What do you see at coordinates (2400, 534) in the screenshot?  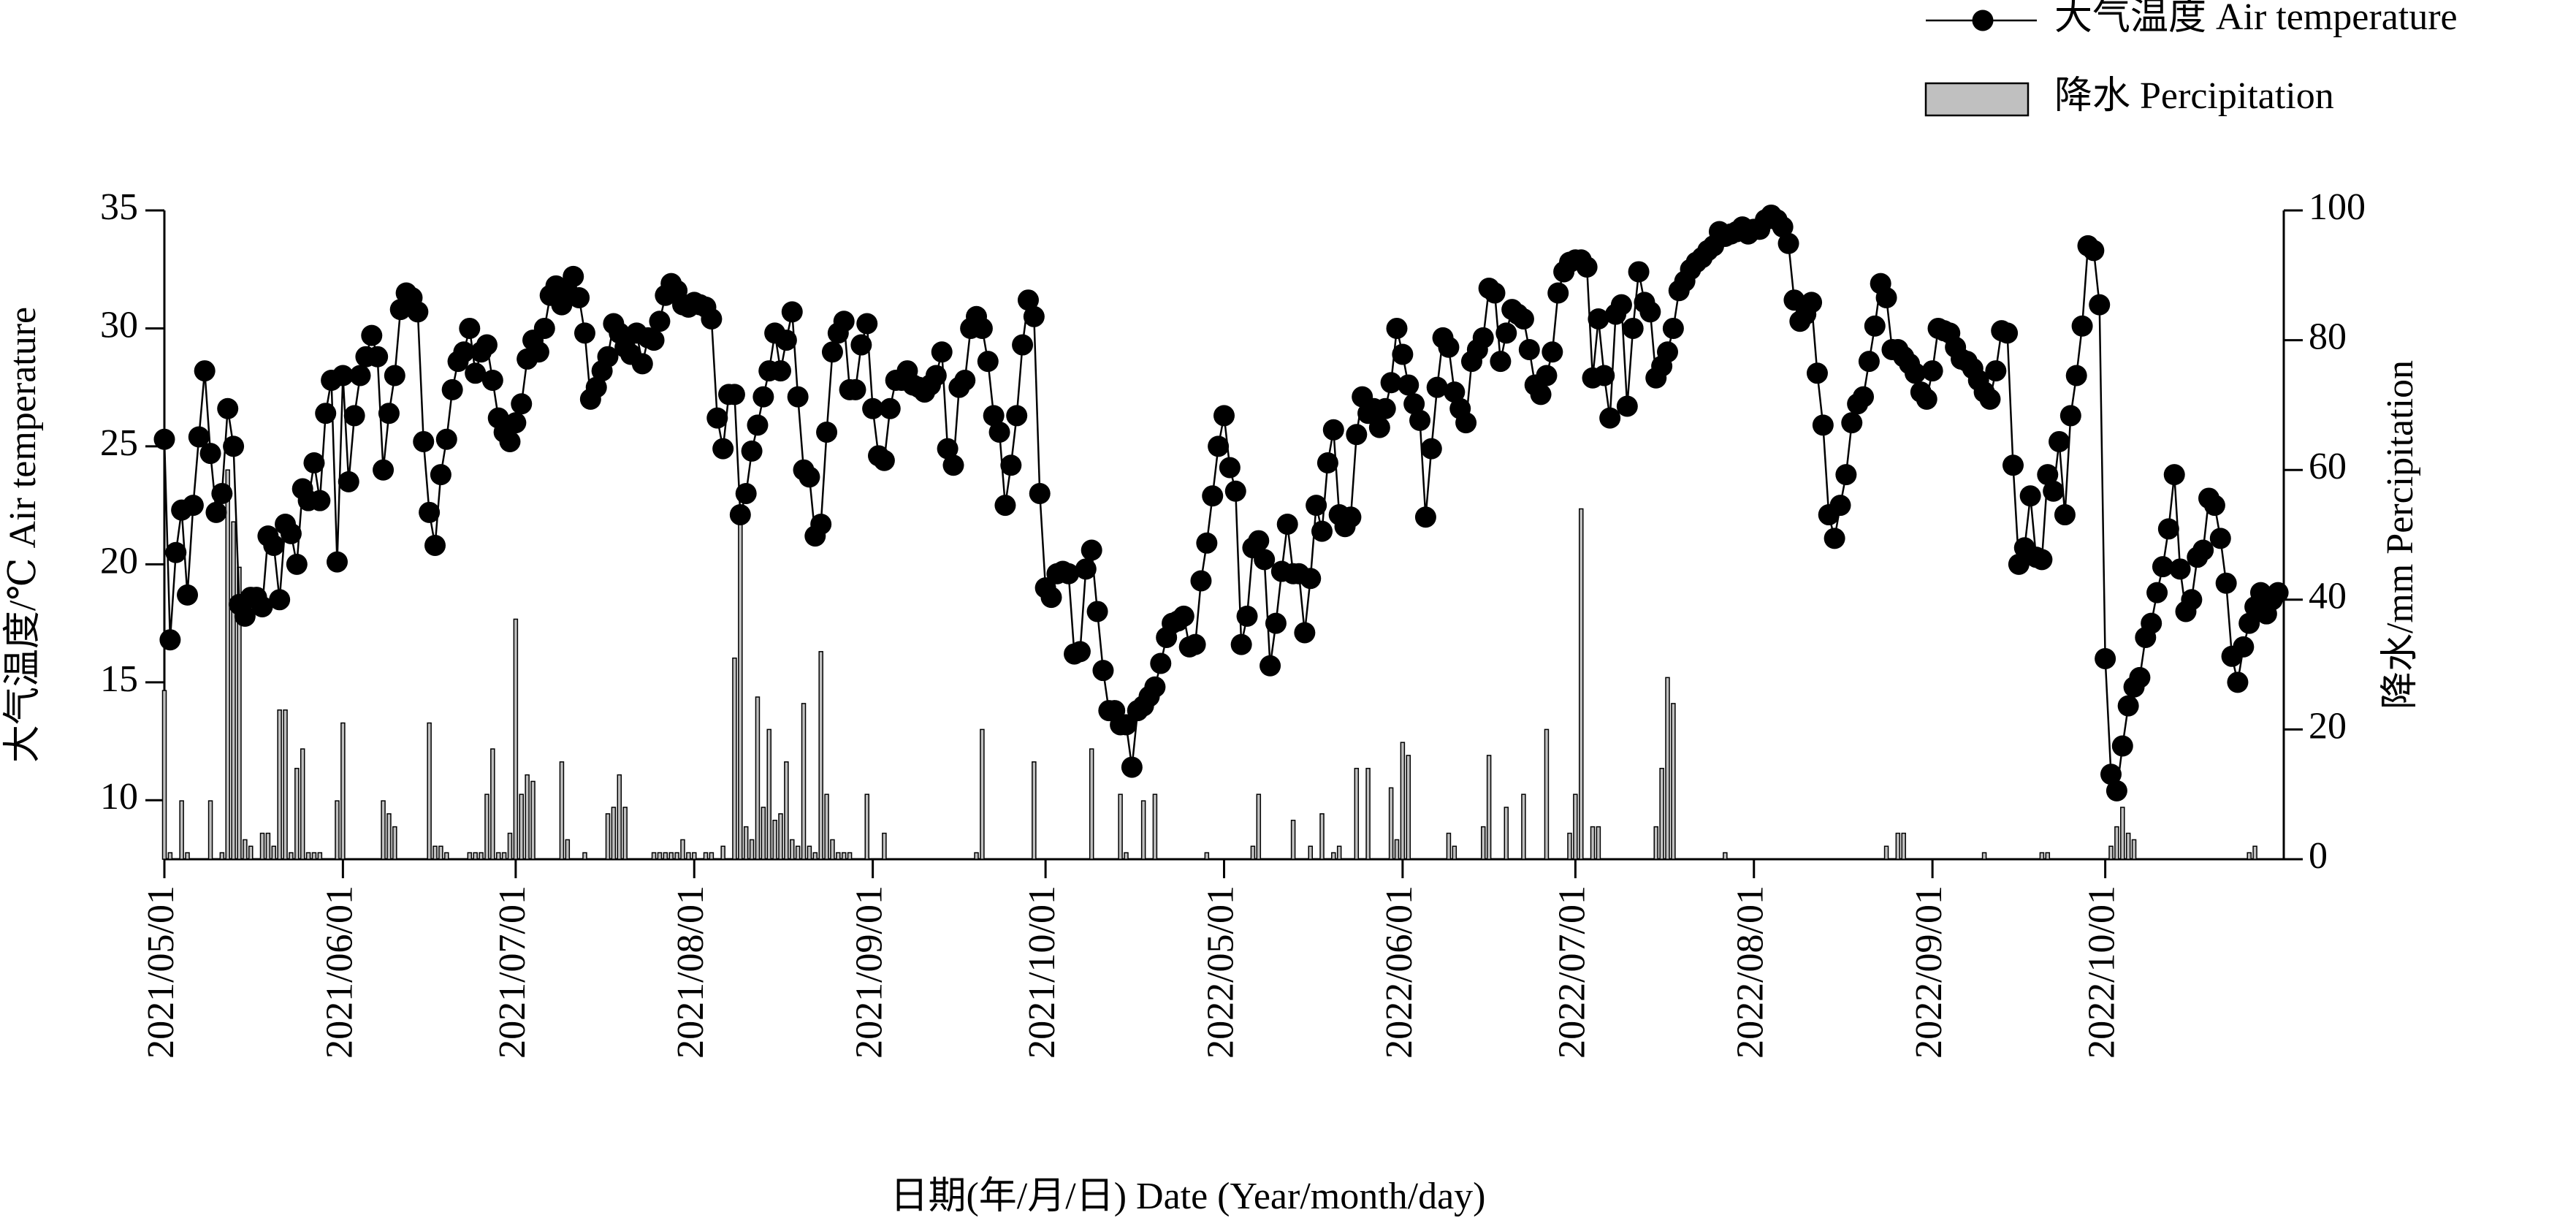 I see `y2-axis-title: 降水/mm Percipitation` at bounding box center [2400, 534].